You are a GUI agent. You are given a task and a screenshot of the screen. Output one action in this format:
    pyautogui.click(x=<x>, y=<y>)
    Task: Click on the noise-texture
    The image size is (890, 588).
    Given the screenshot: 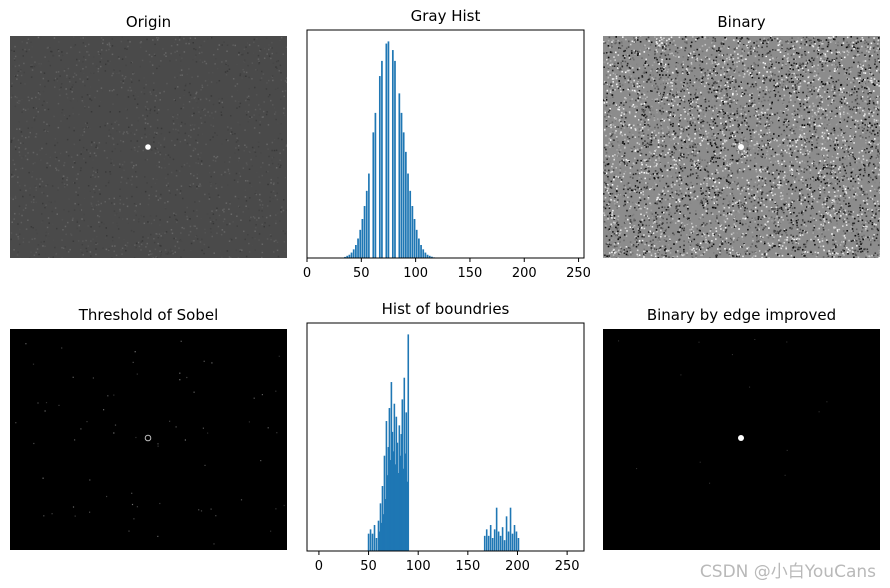 What is the action you would take?
    pyautogui.click(x=741, y=147)
    